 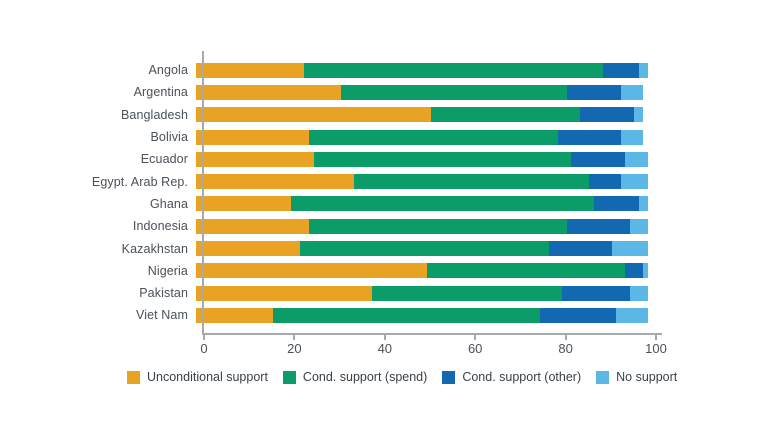 I want to click on x-tick-label: 0, so click(x=204, y=348).